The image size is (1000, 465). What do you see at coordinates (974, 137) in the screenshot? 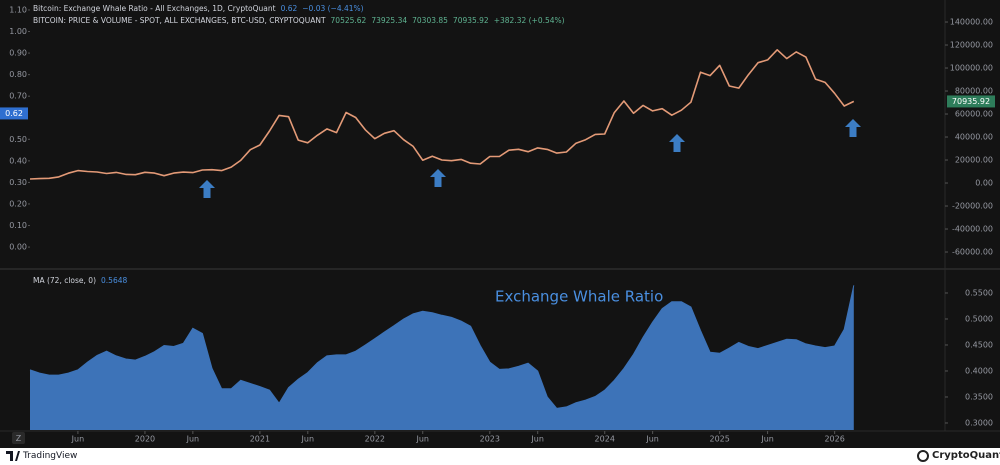
I see `y2-tick-label: 40000.00` at bounding box center [974, 137].